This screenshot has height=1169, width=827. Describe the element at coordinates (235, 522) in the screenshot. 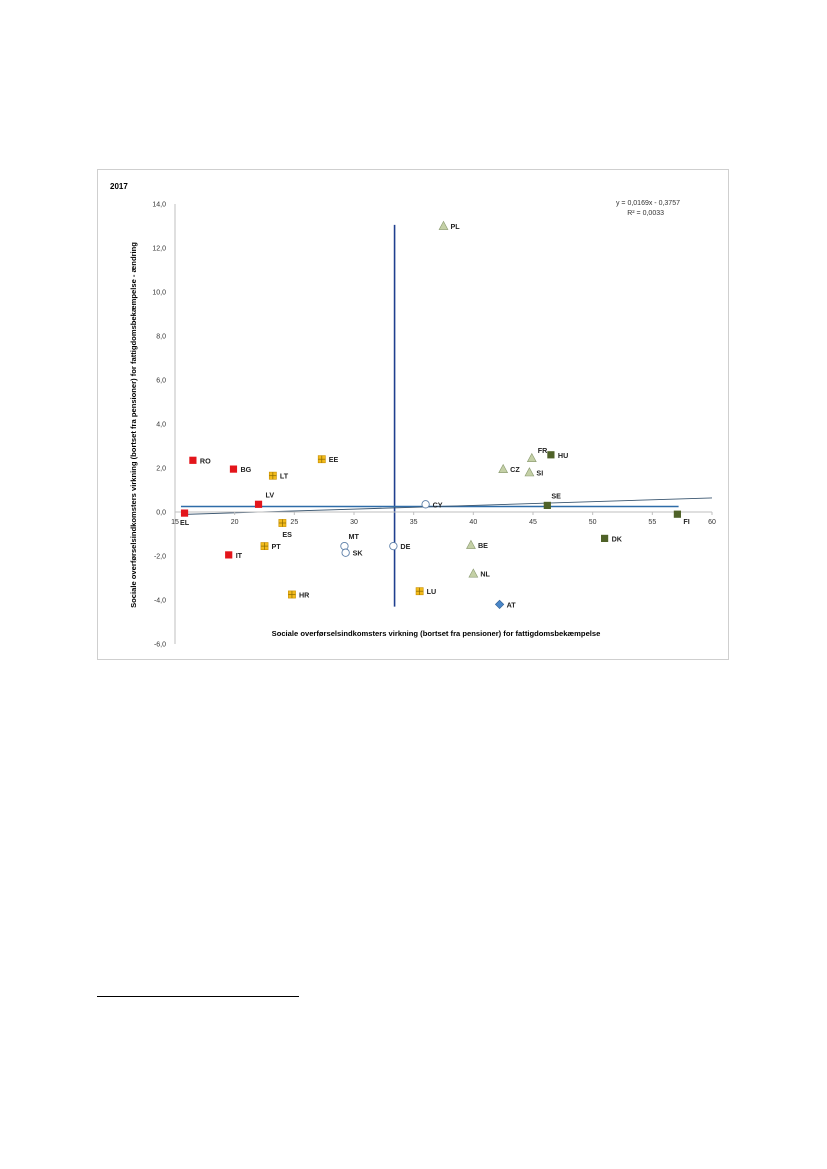

I see `x-tick-label: 20` at that location.